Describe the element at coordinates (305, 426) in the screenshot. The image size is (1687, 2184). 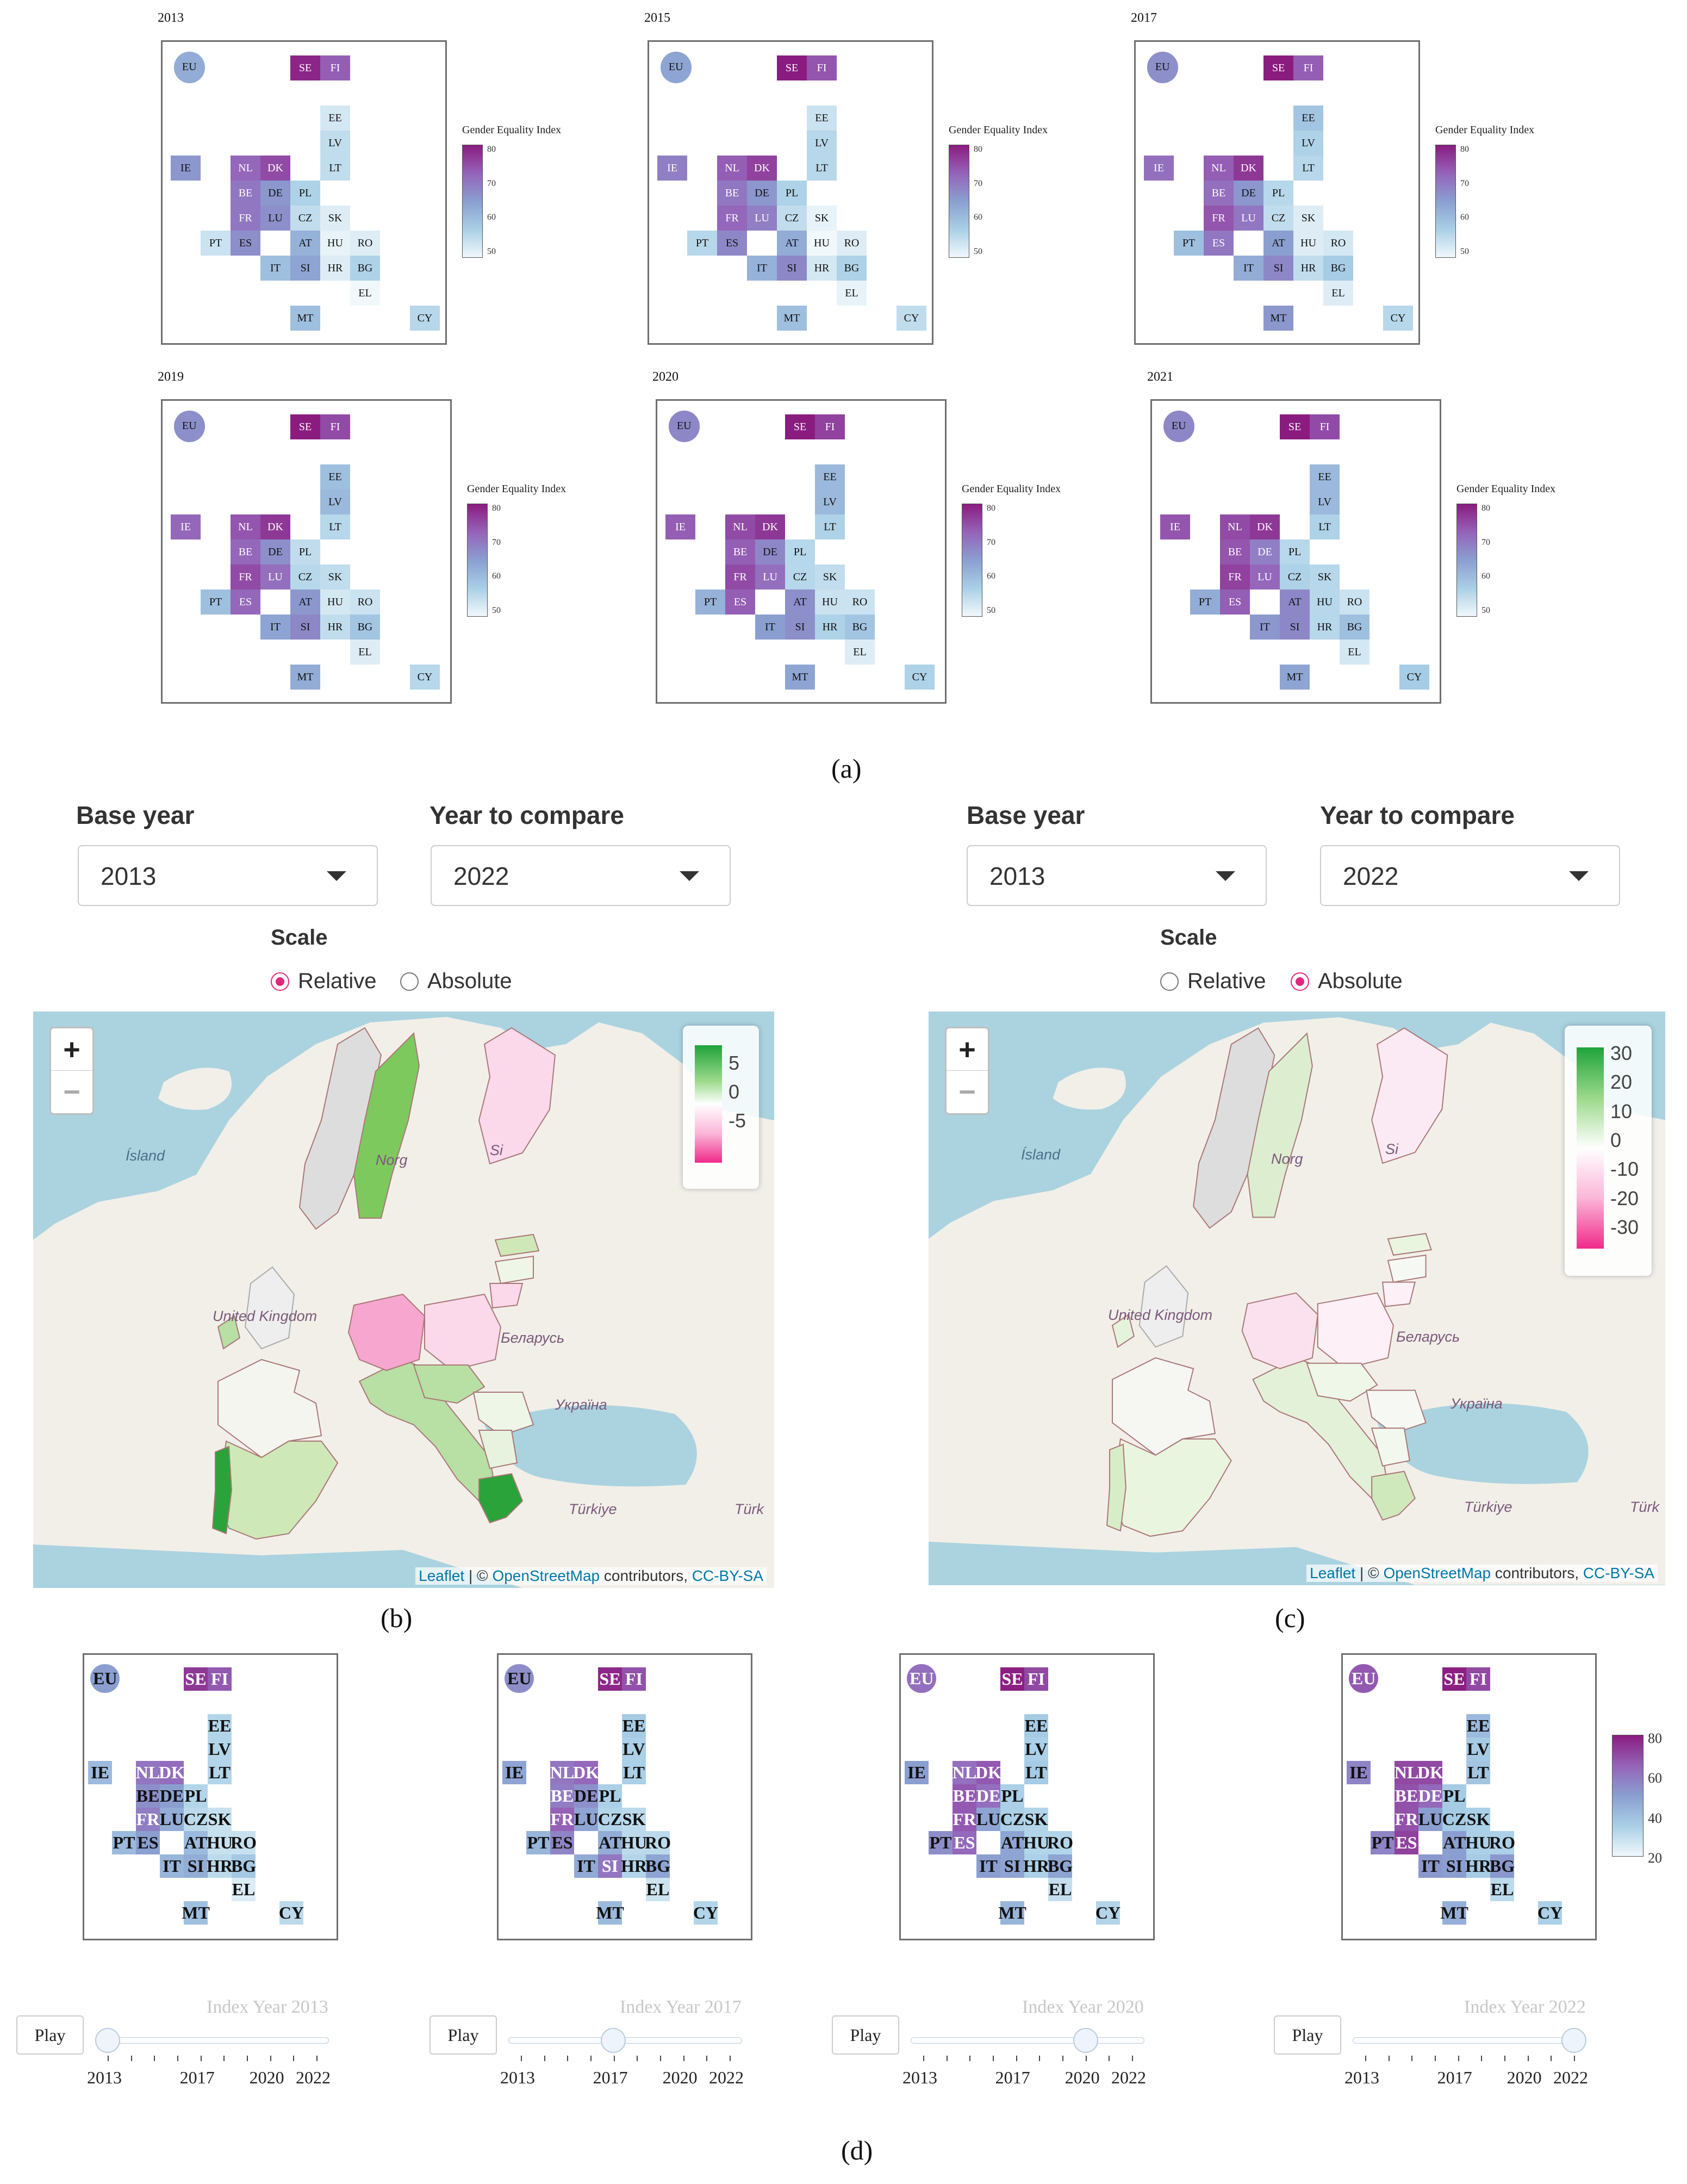
I see `tile-se: SE` at that location.